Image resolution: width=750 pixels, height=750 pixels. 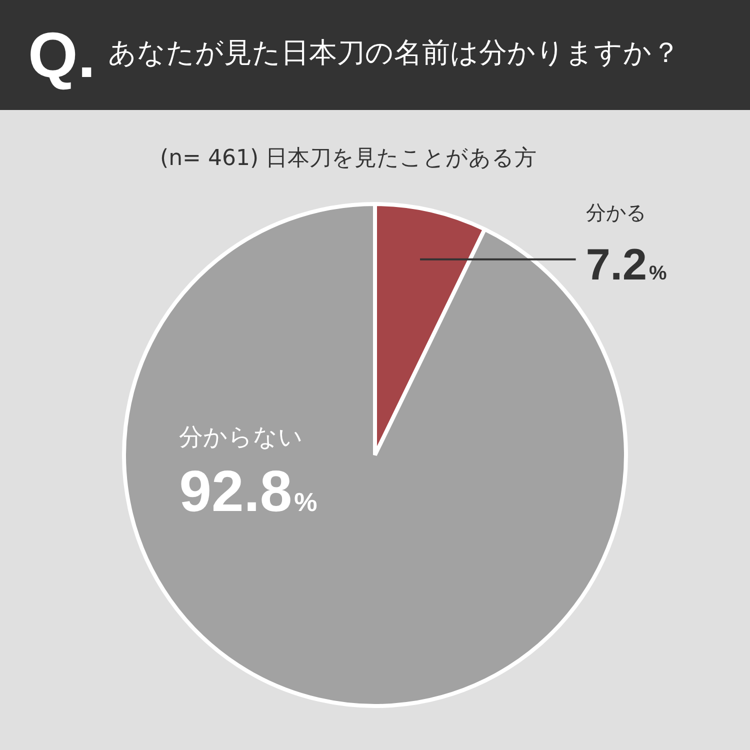 I want to click on data-label: 92.8%, so click(x=248, y=491).